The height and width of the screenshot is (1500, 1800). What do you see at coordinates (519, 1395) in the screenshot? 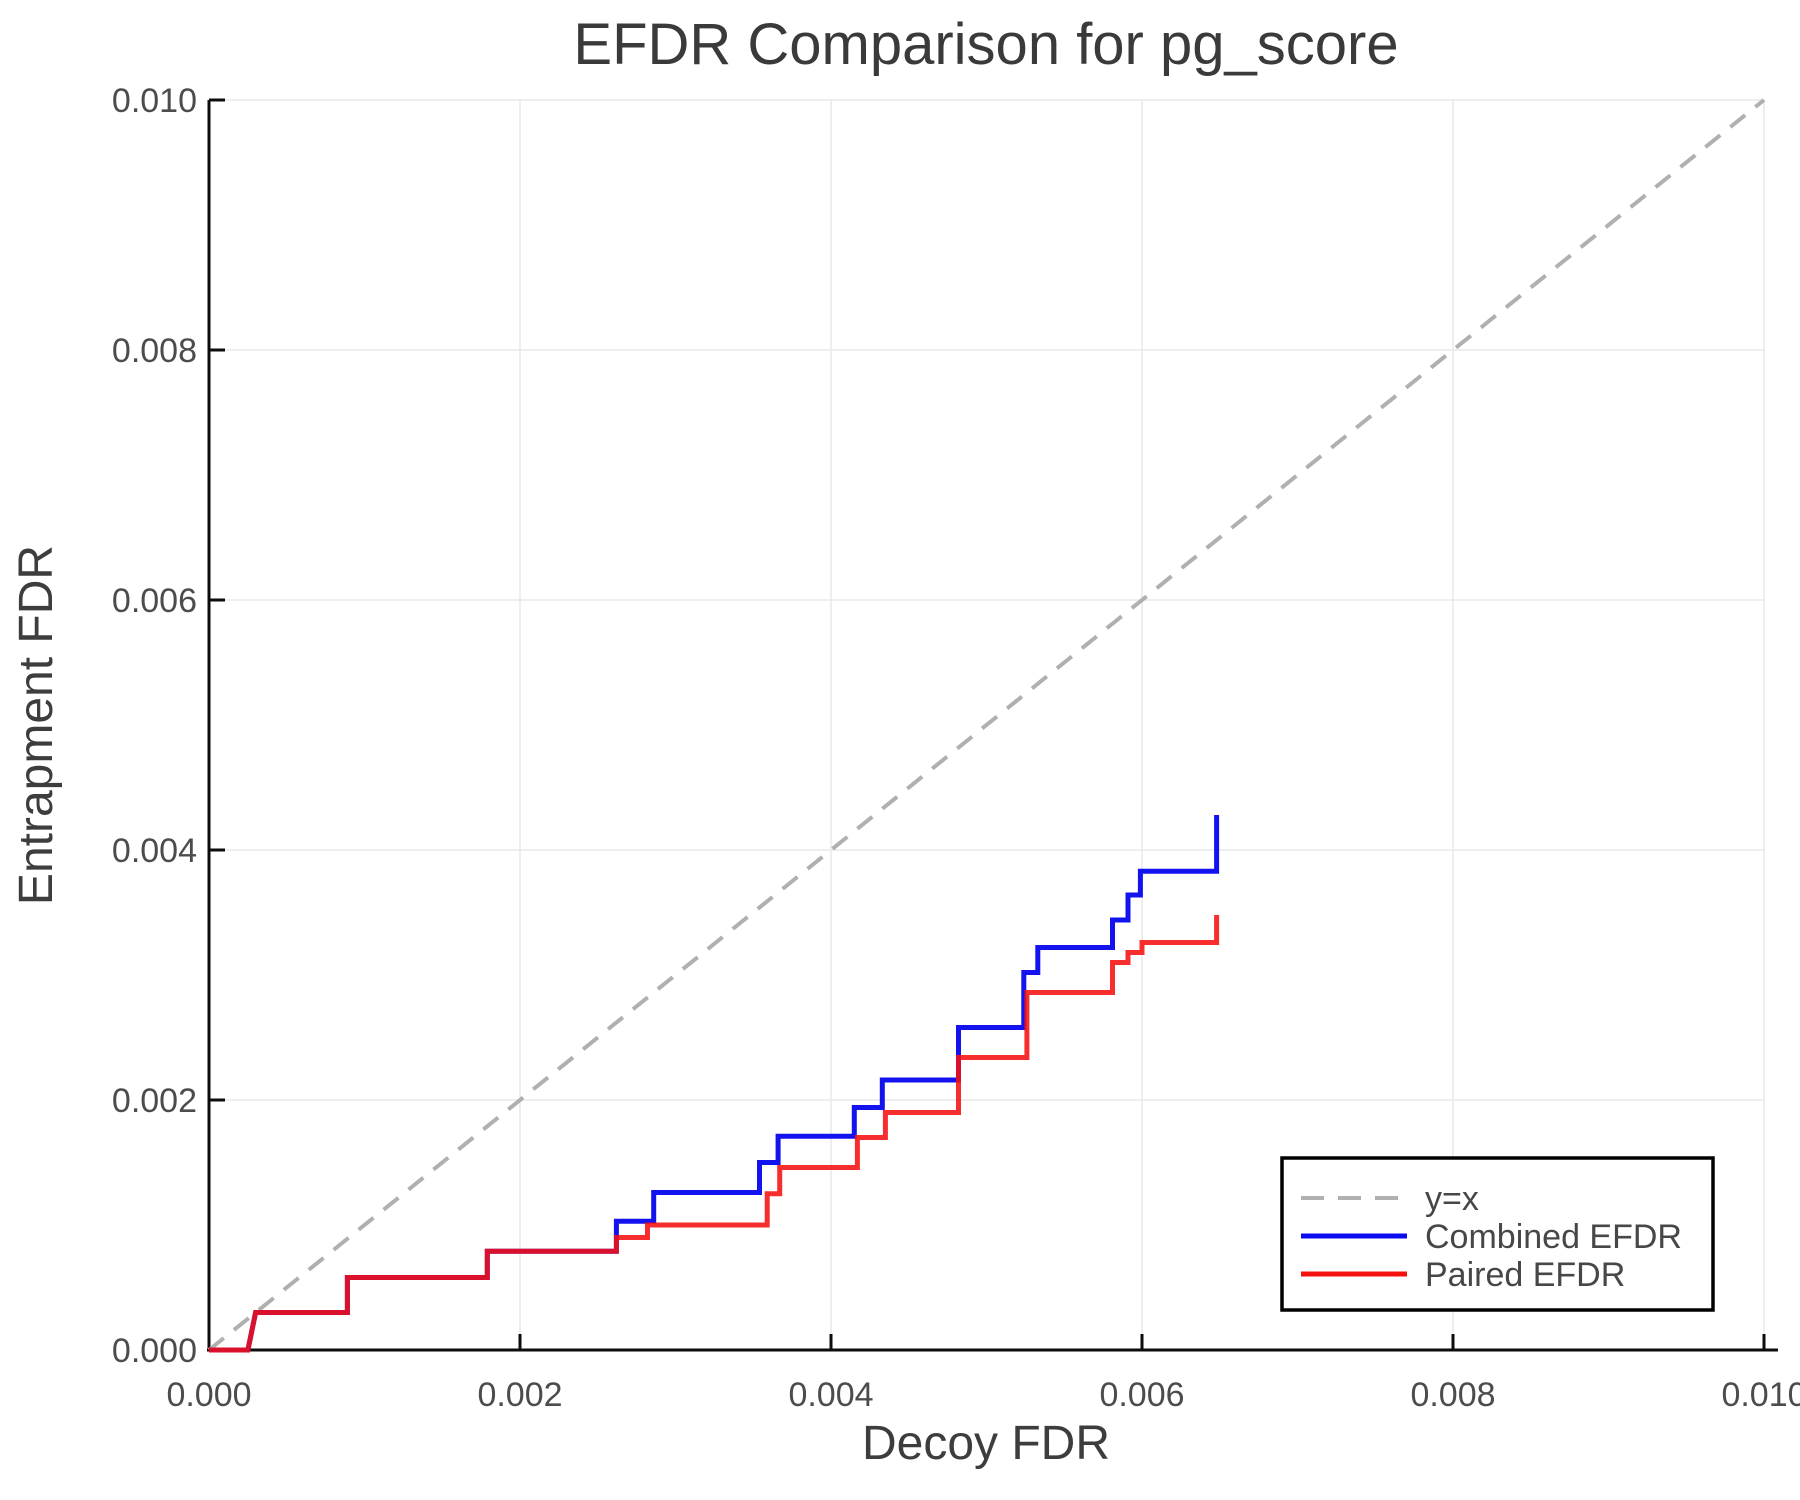
I see `x-tick-label: 0.002` at bounding box center [519, 1395].